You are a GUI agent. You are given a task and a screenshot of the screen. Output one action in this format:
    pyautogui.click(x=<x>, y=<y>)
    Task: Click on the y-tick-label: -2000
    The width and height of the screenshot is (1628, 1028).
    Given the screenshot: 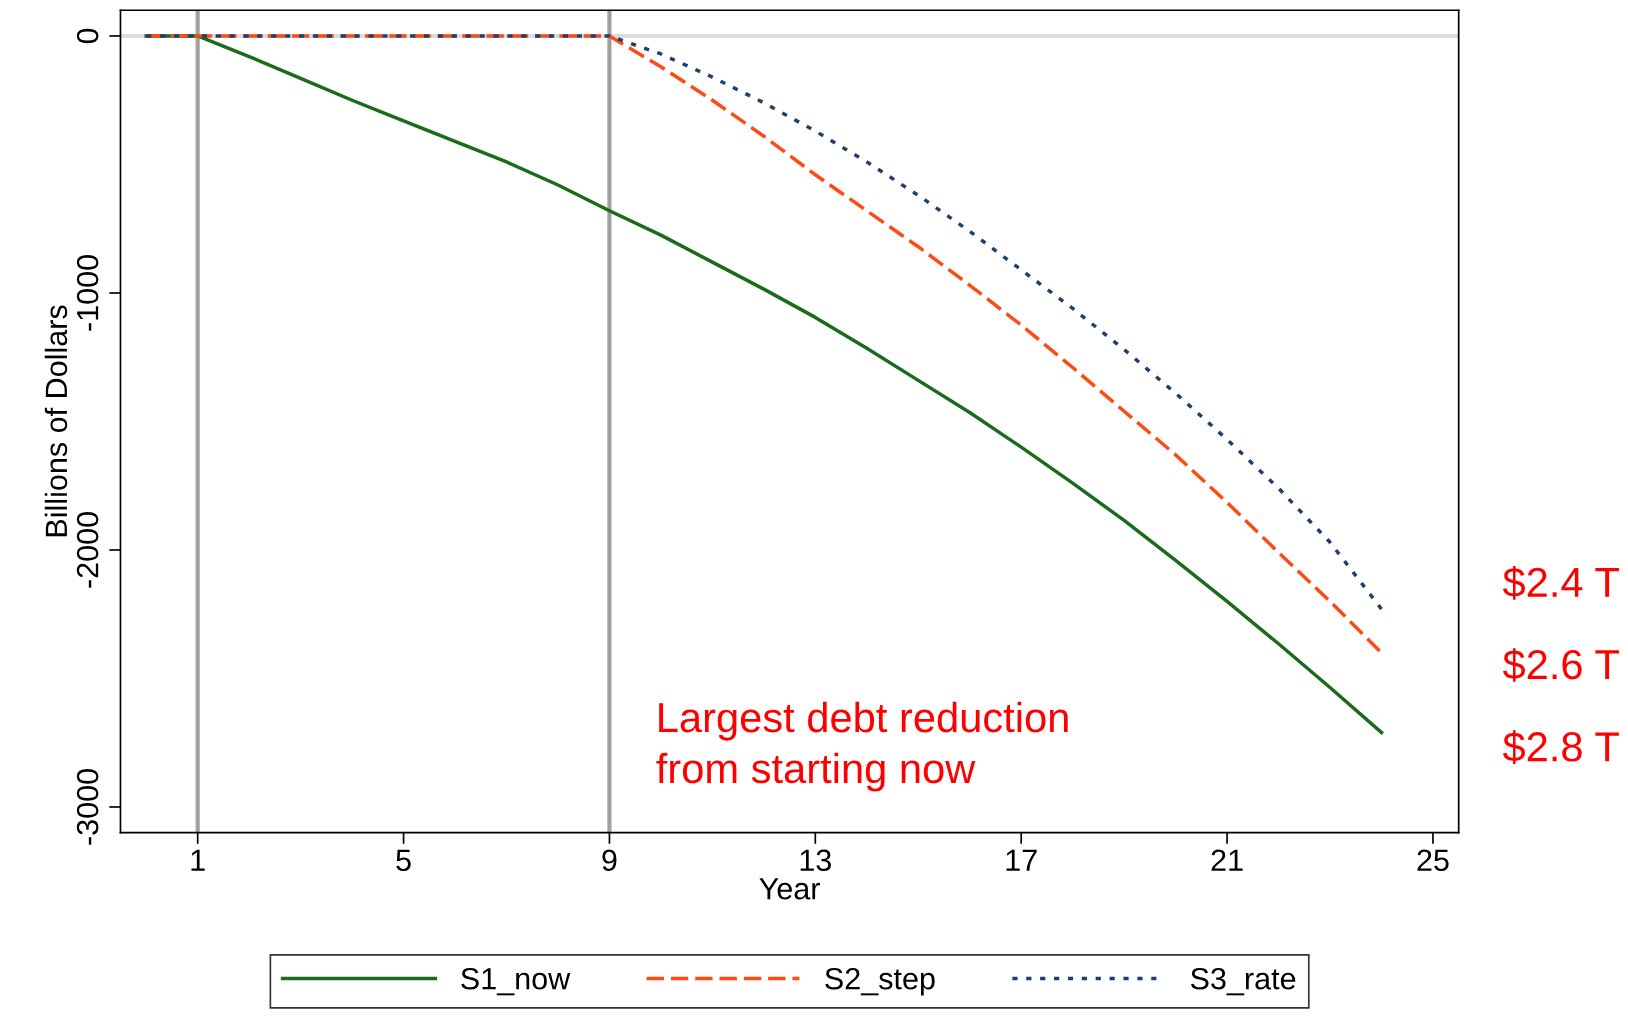 What is the action you would take?
    pyautogui.click(x=87, y=550)
    